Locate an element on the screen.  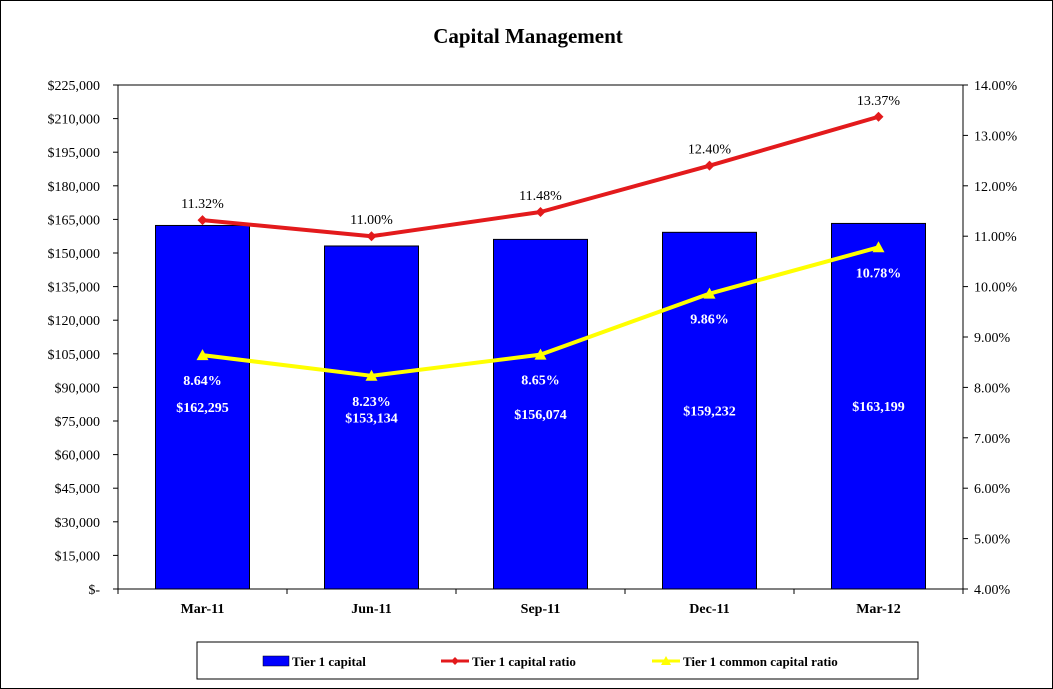
right-tick-label: 9.00% is located at coordinates (992, 338).